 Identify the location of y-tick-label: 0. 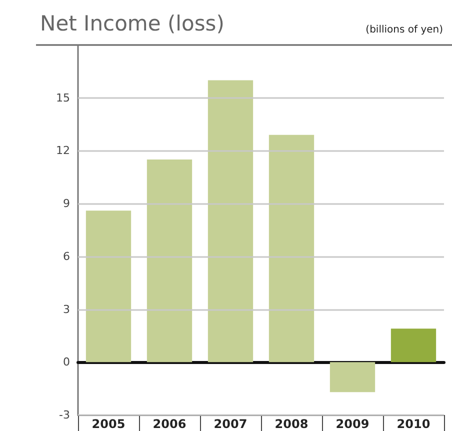
(66, 362).